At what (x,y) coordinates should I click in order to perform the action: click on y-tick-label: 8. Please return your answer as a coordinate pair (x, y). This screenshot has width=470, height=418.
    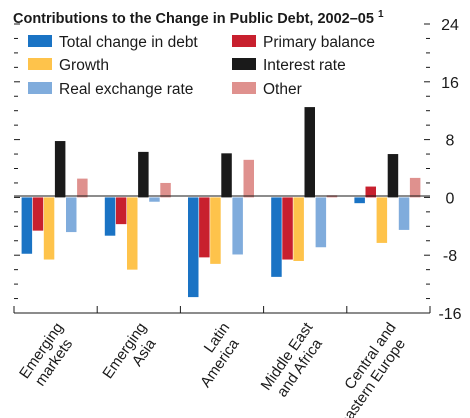
    Looking at the image, I should click on (450, 141).